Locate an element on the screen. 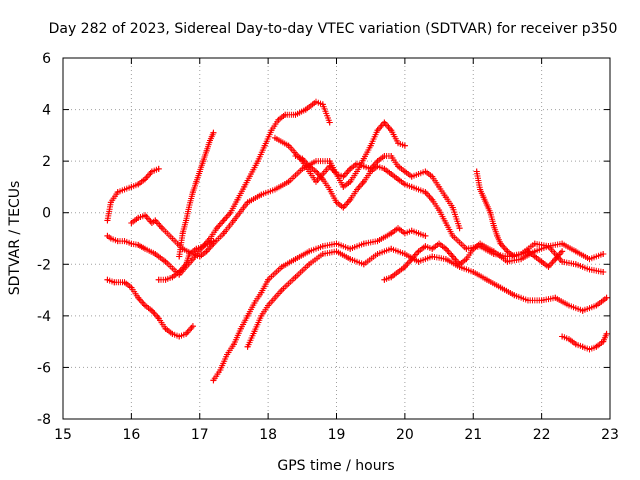  series-markers is located at coordinates (150, 308).